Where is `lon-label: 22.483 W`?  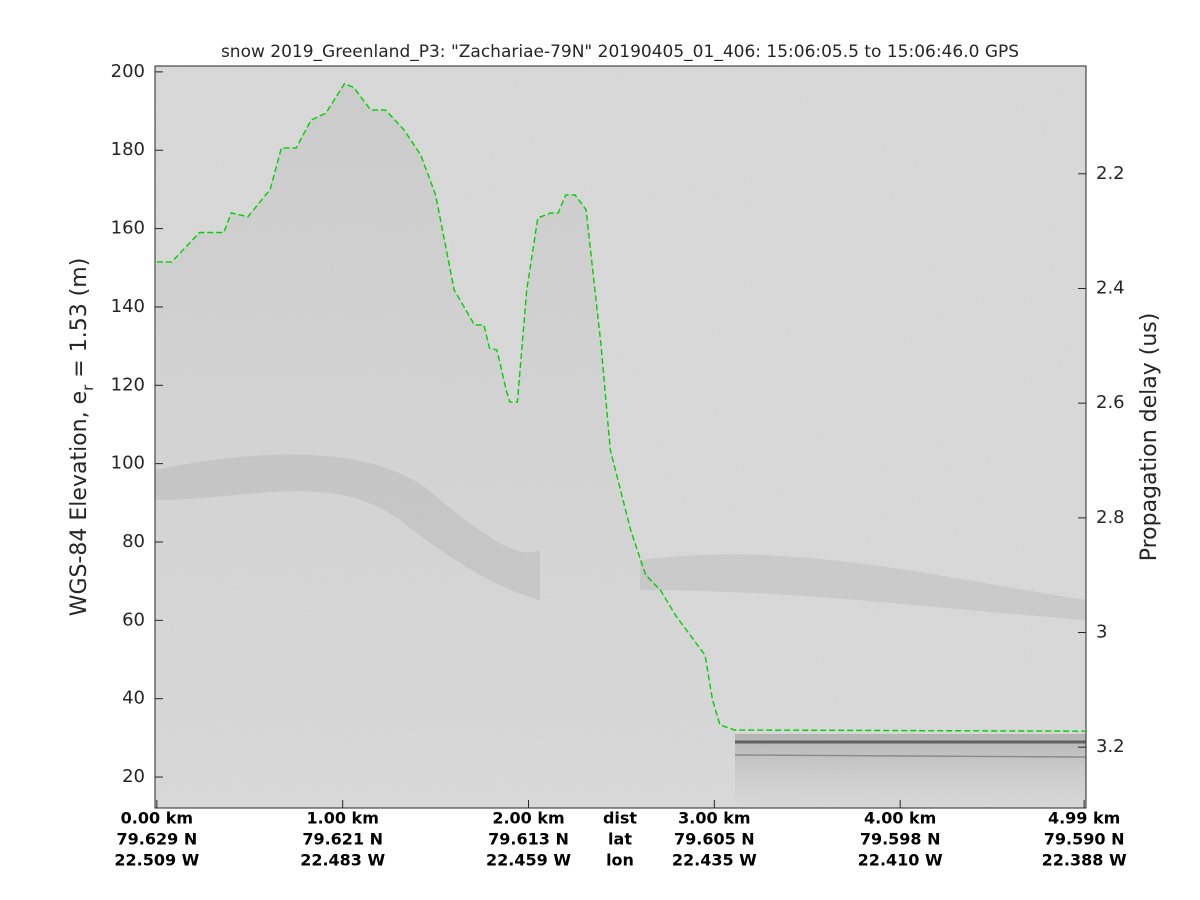
lon-label: 22.483 W is located at coordinates (342, 860).